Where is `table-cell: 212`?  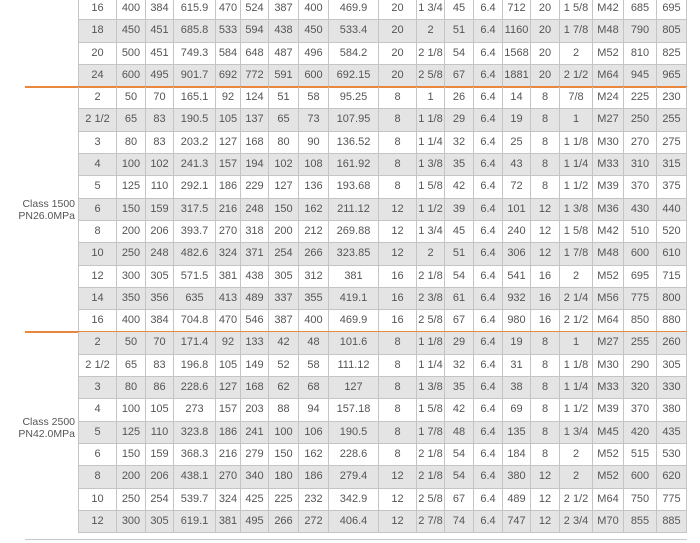
table-cell: 212 is located at coordinates (313, 231).